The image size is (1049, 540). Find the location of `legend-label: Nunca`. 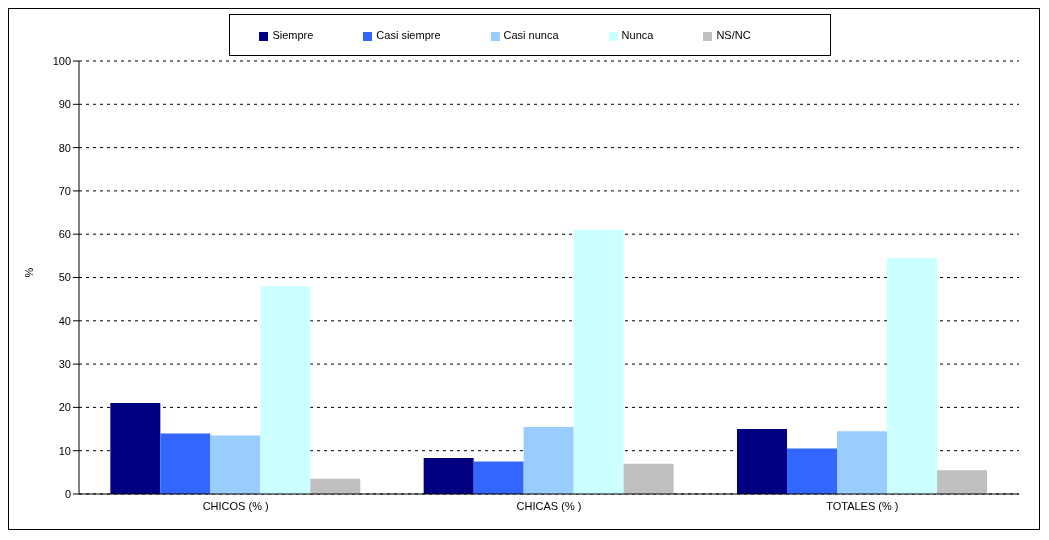

legend-label: Nunca is located at coordinates (637, 35).